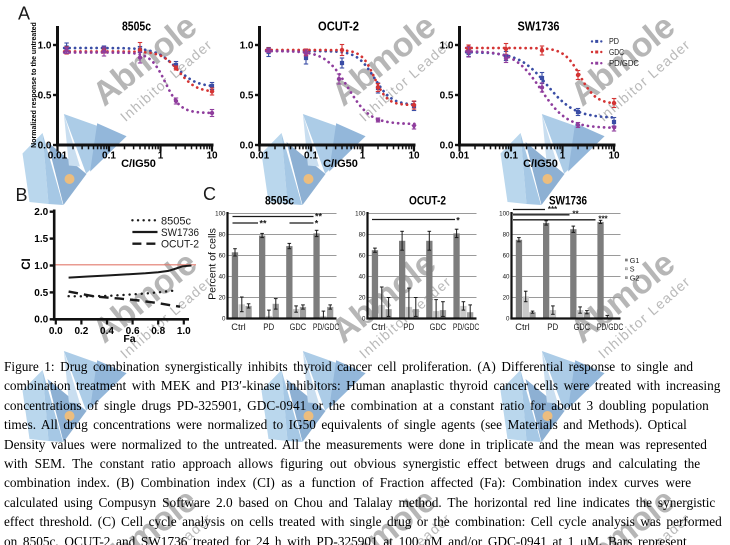  Describe the element at coordinates (129, 339) in the screenshot. I see `svg-text: Fa` at that location.